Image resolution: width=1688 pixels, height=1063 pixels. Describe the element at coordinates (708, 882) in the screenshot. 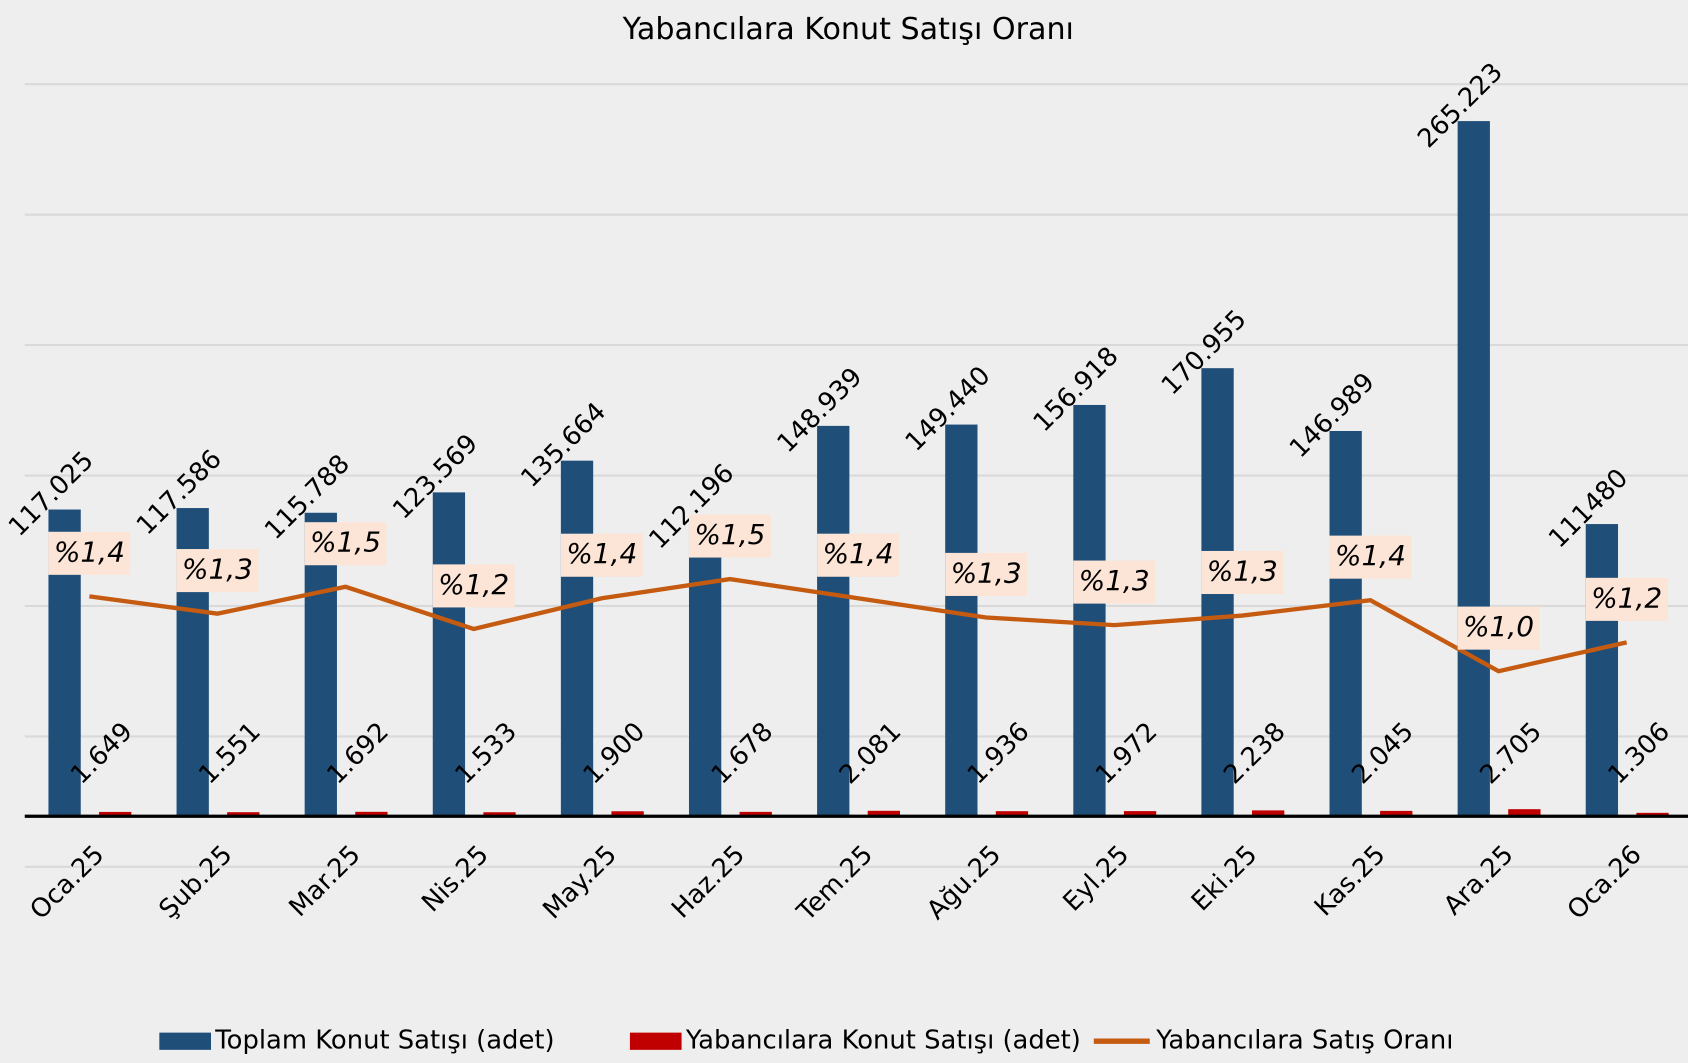

I see `x-tick-label: Haz.25` at that location.